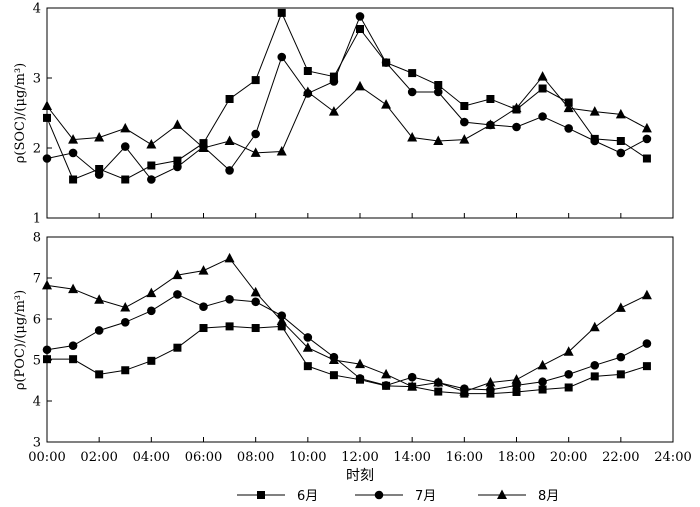 The width and height of the screenshot is (700, 507). Describe the element at coordinates (502, 494) in the screenshot. I see `legend-marker-triangle` at that location.